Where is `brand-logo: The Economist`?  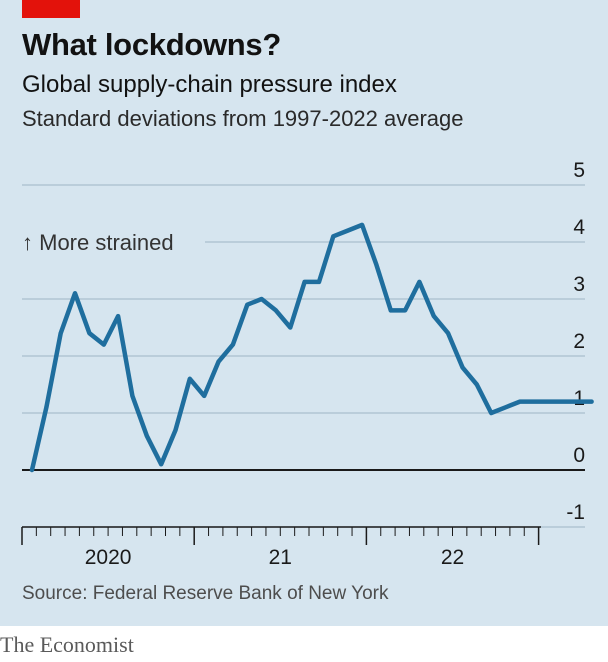 brand-logo: The Economist is located at coordinates (67, 644).